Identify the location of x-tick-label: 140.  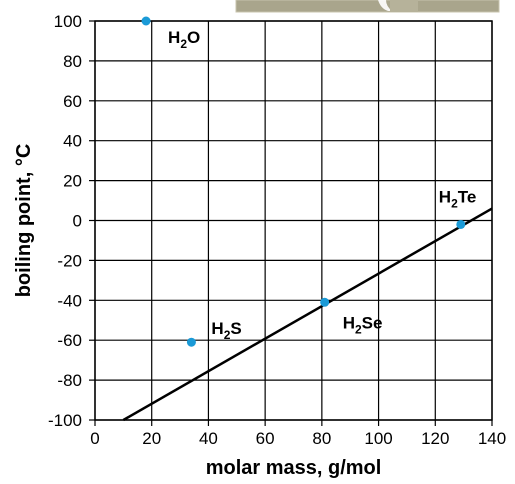
(492, 438).